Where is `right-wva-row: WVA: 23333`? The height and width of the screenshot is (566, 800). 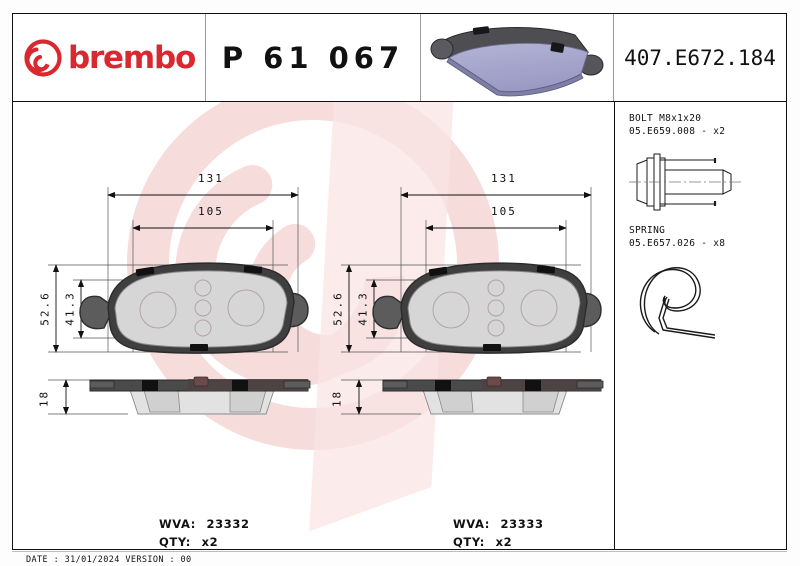
right-wva-row: WVA: 23333 is located at coordinates (498, 524).